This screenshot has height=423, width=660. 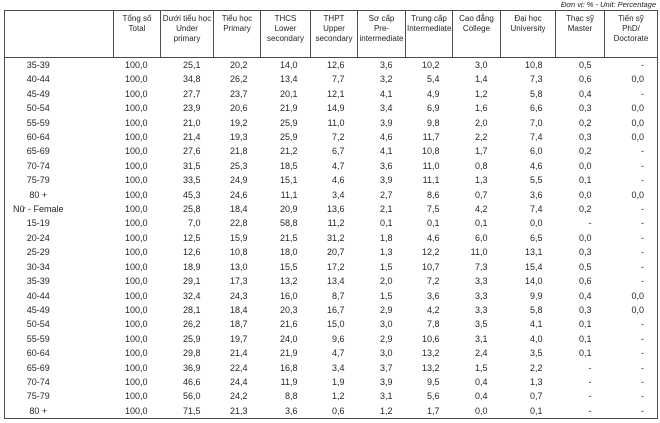 What do you see at coordinates (191, 309) in the screenshot?
I see `value-cell: 28,1` at bounding box center [191, 309].